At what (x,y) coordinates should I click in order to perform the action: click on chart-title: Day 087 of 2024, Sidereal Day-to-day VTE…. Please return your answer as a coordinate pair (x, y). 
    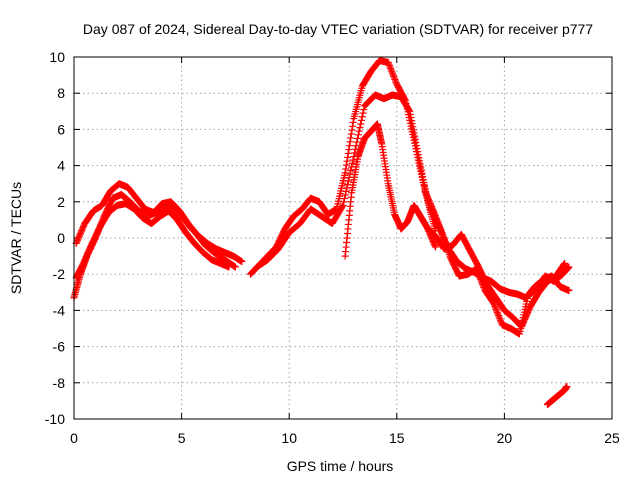
    Looking at the image, I should click on (338, 29).